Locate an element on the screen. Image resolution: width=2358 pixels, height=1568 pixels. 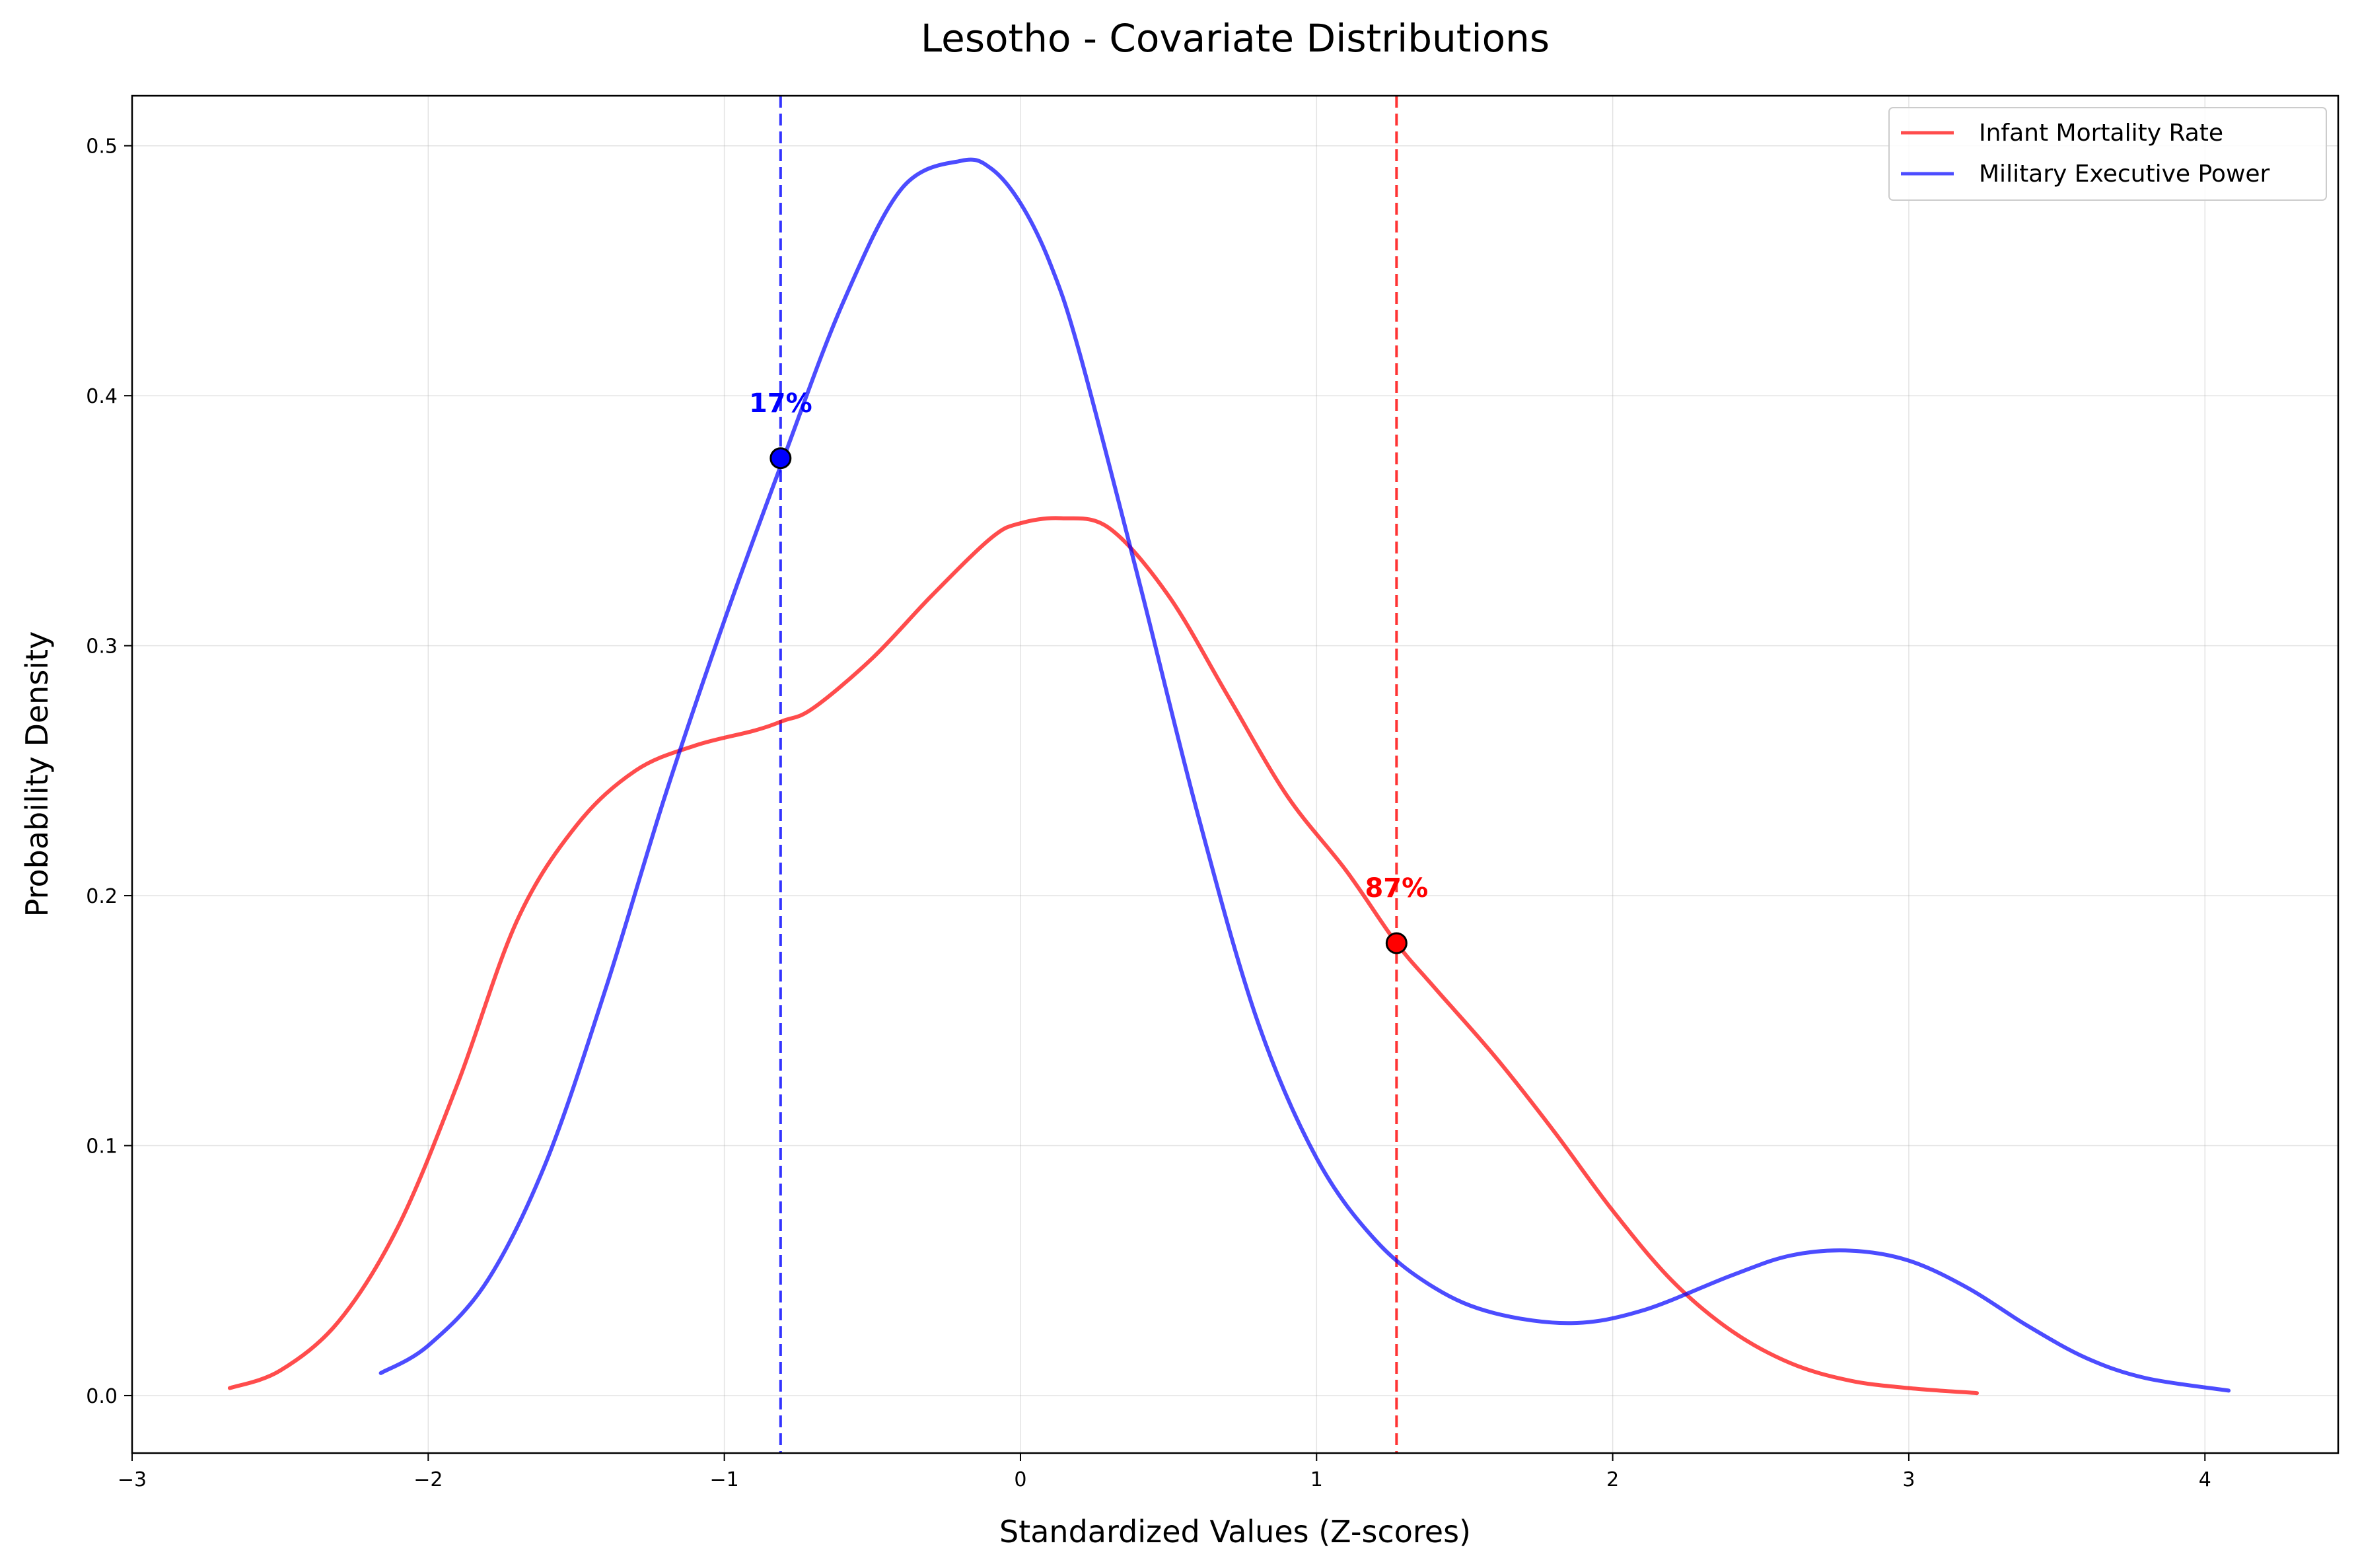
legend-label-military-executive-power: Military Executive Power is located at coordinates (2124, 174).